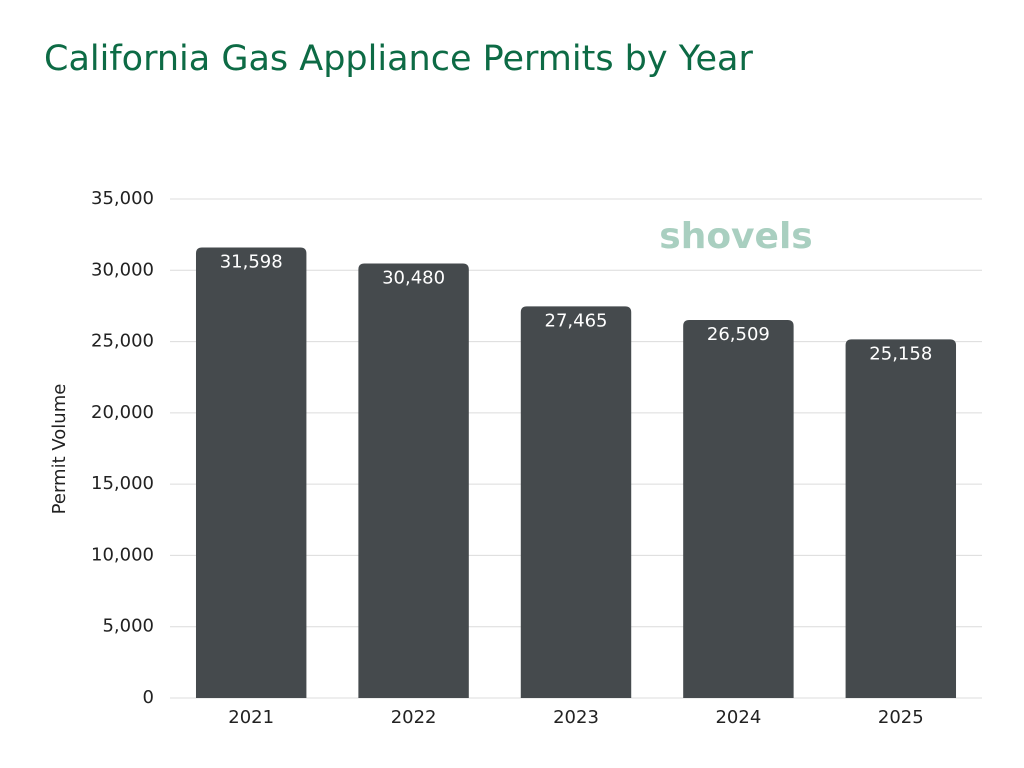 The width and height of the screenshot is (1024, 768). What do you see at coordinates (59, 449) in the screenshot?
I see `y-axis-label: Permit Volume` at bounding box center [59, 449].